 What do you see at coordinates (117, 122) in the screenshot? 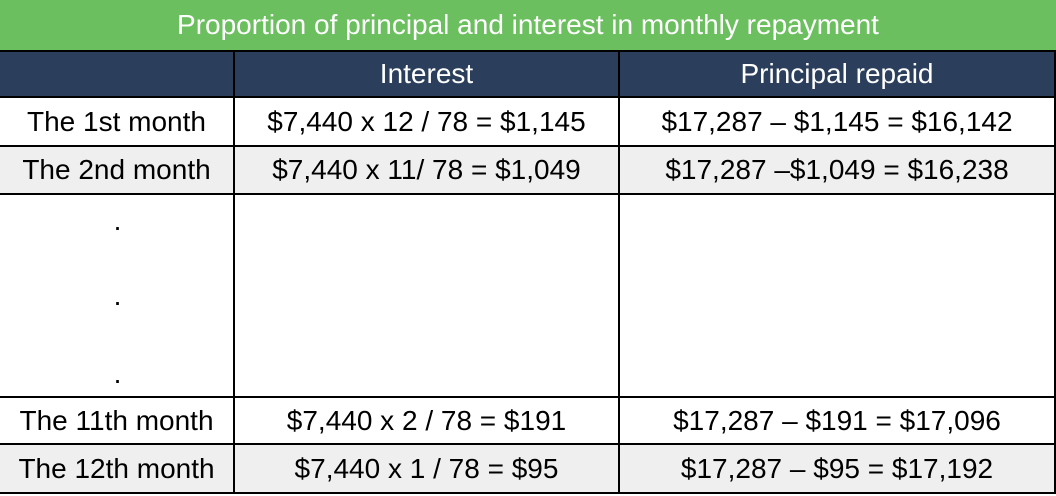
I see `row-label: The 1st month` at bounding box center [117, 122].